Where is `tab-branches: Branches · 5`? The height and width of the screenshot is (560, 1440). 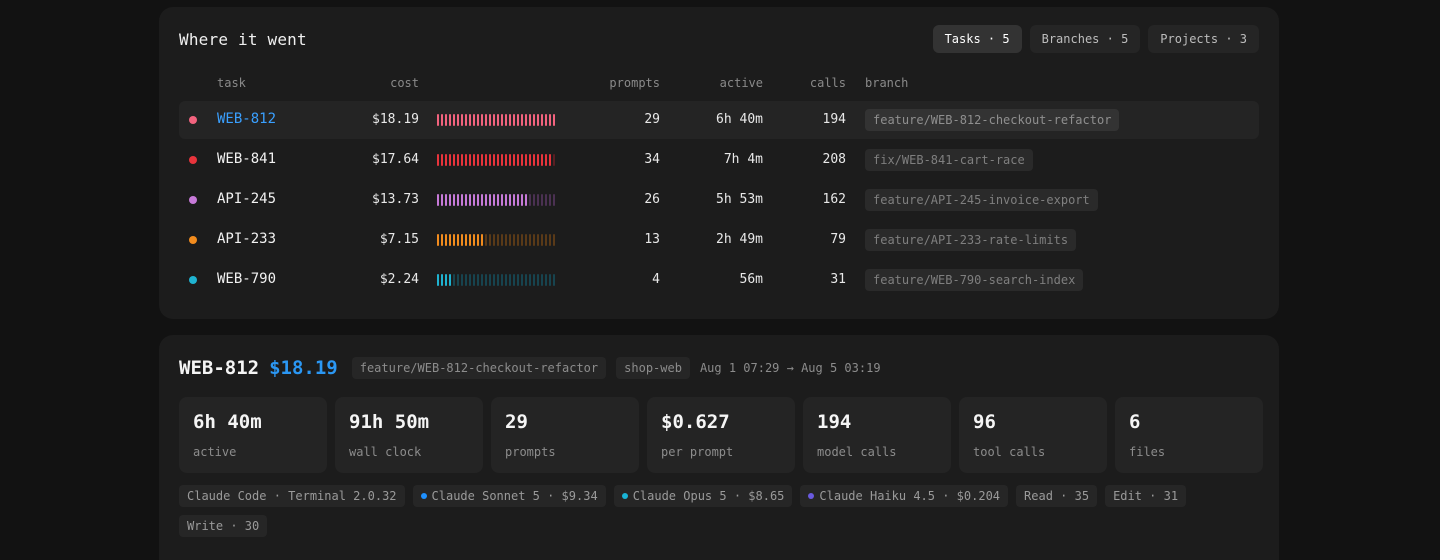 tab-branches: Branches · 5 is located at coordinates (1085, 39).